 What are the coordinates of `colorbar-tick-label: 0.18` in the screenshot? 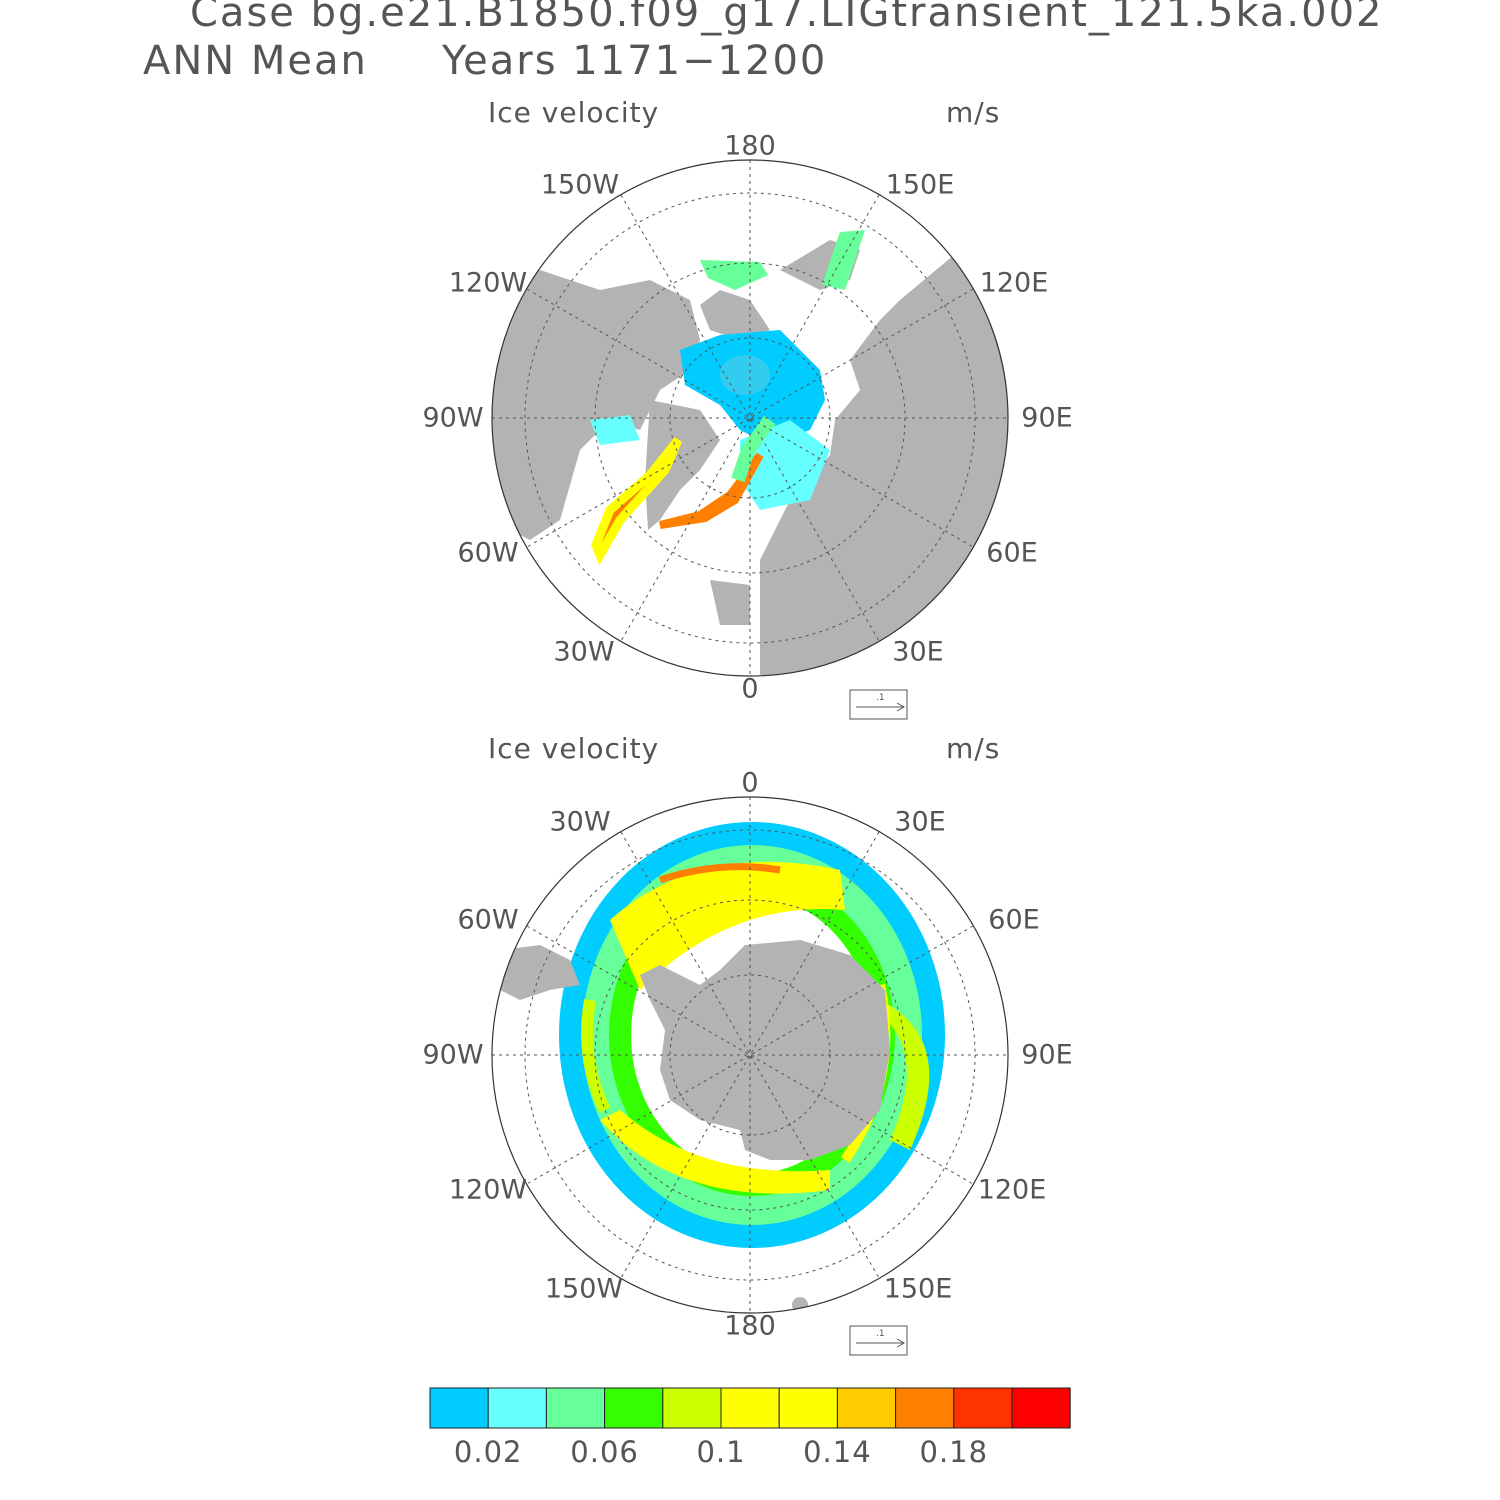 It's located at (954, 1452).